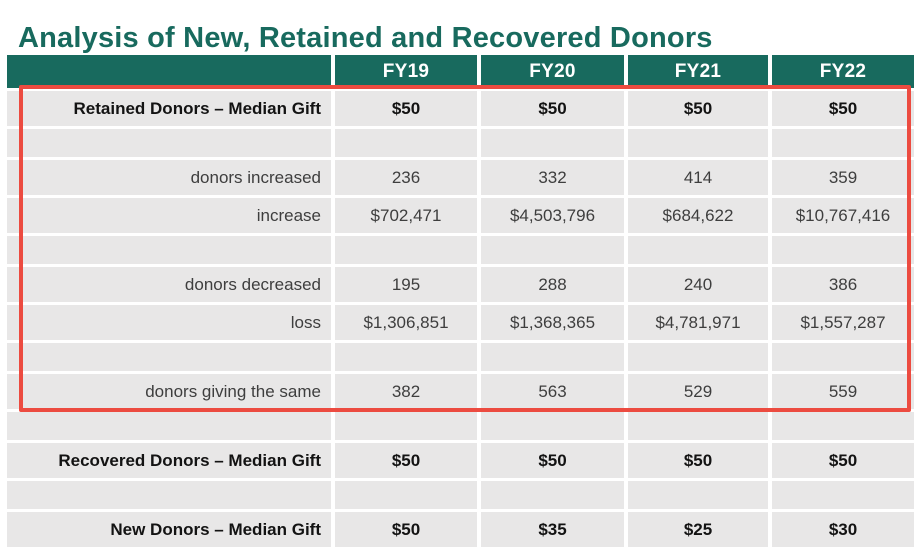  Describe the element at coordinates (169, 322) in the screenshot. I see `row-label: loss` at that location.